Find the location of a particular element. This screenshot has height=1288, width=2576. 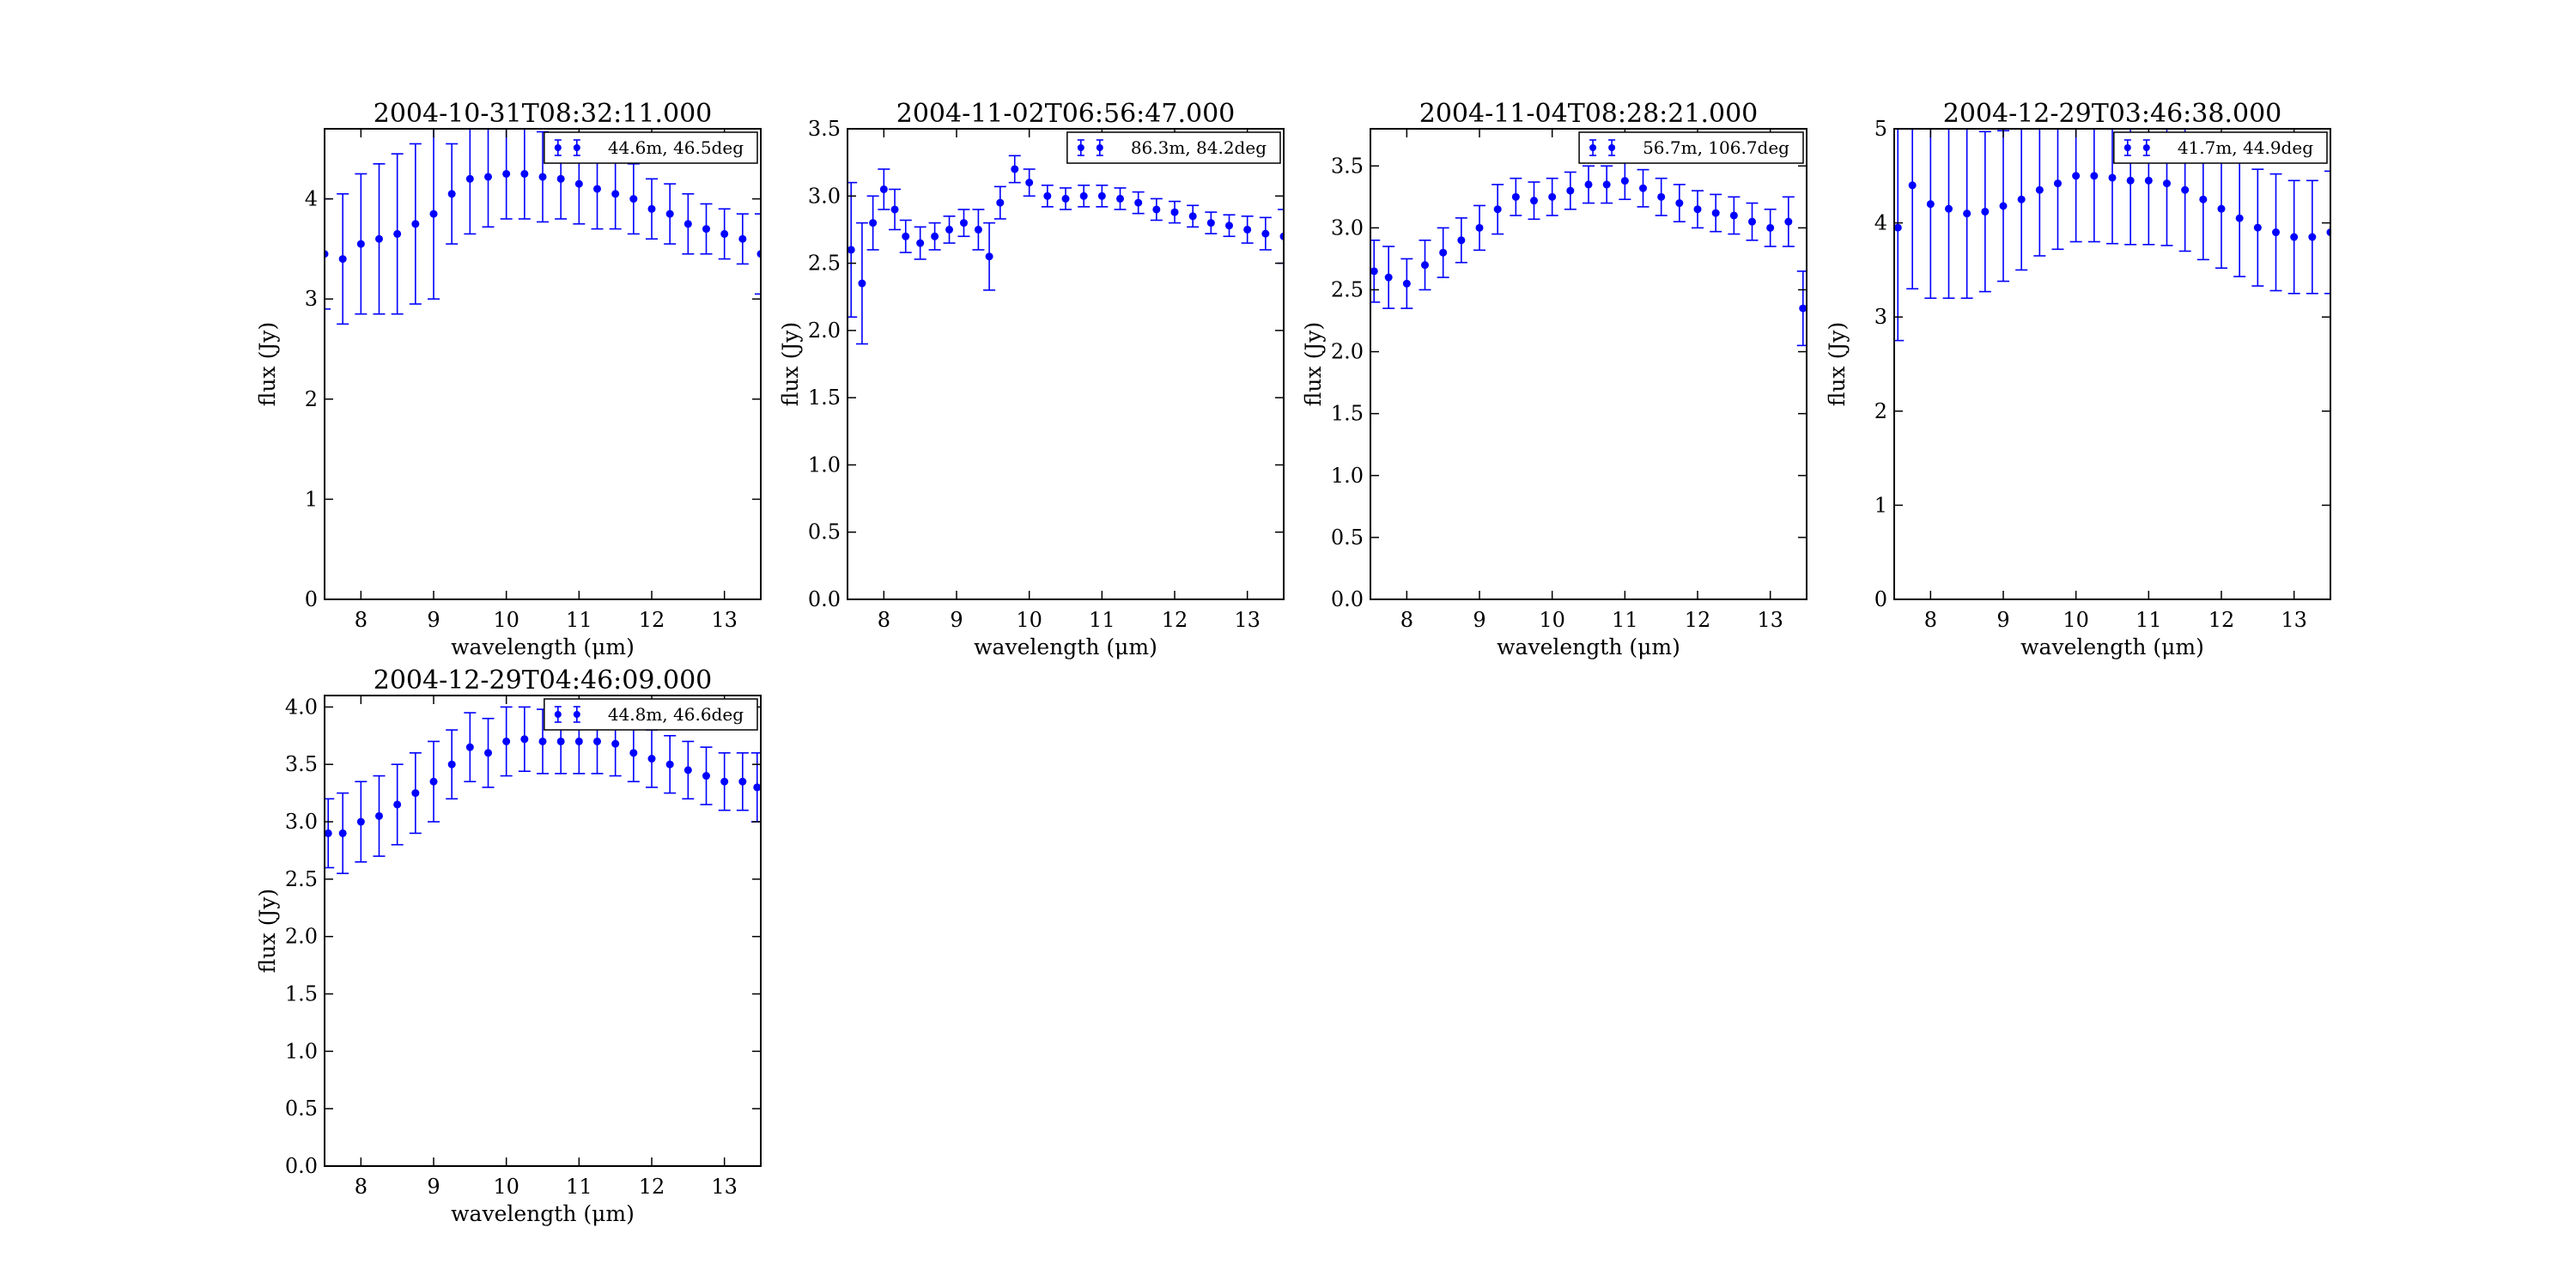

y-tick-label: 0 is located at coordinates (1880, 599).